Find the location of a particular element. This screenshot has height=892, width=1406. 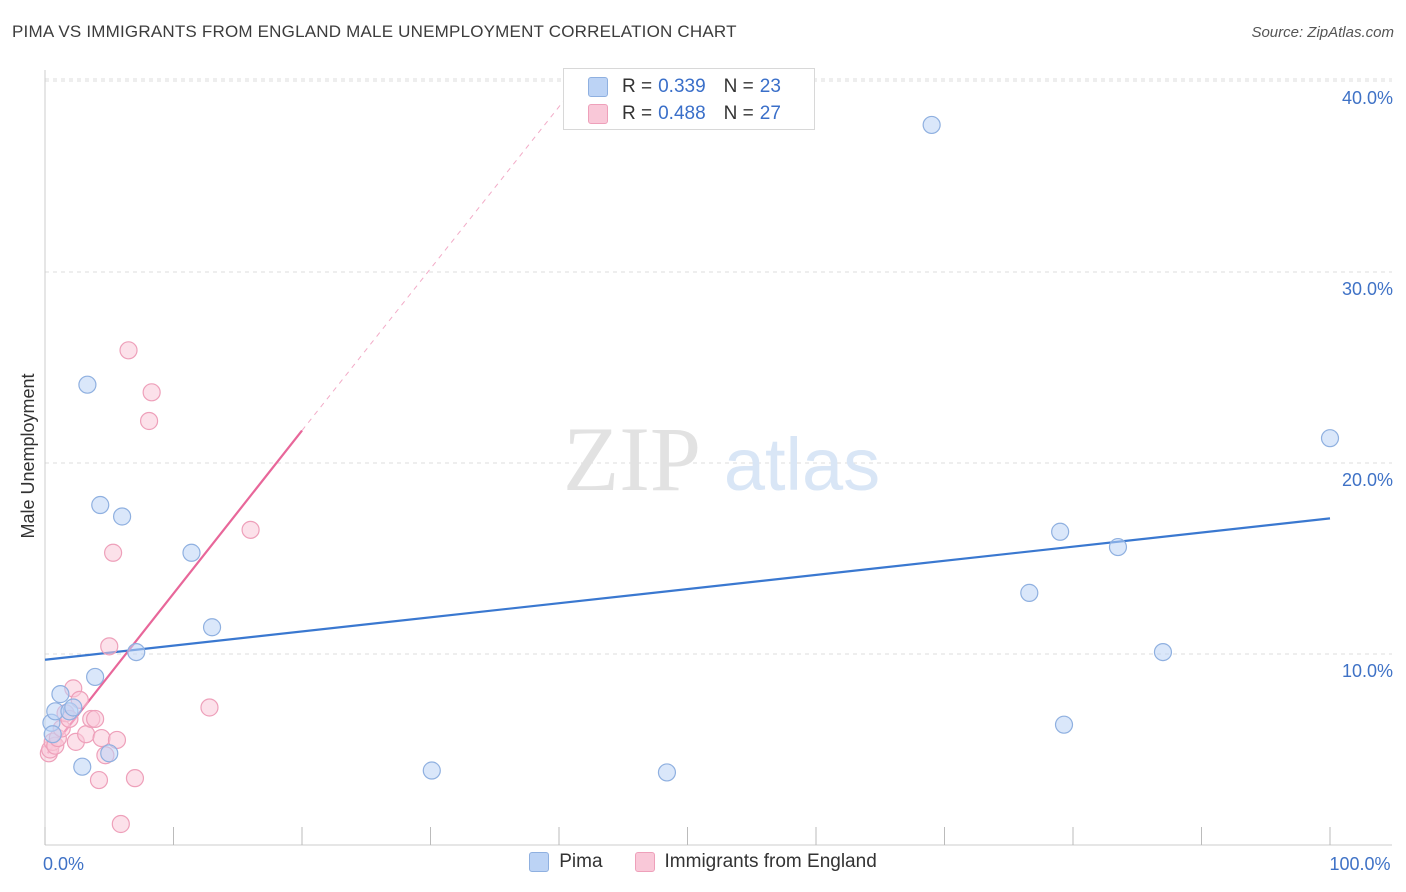

england-n-value: 27 is located at coordinates (770, 113).